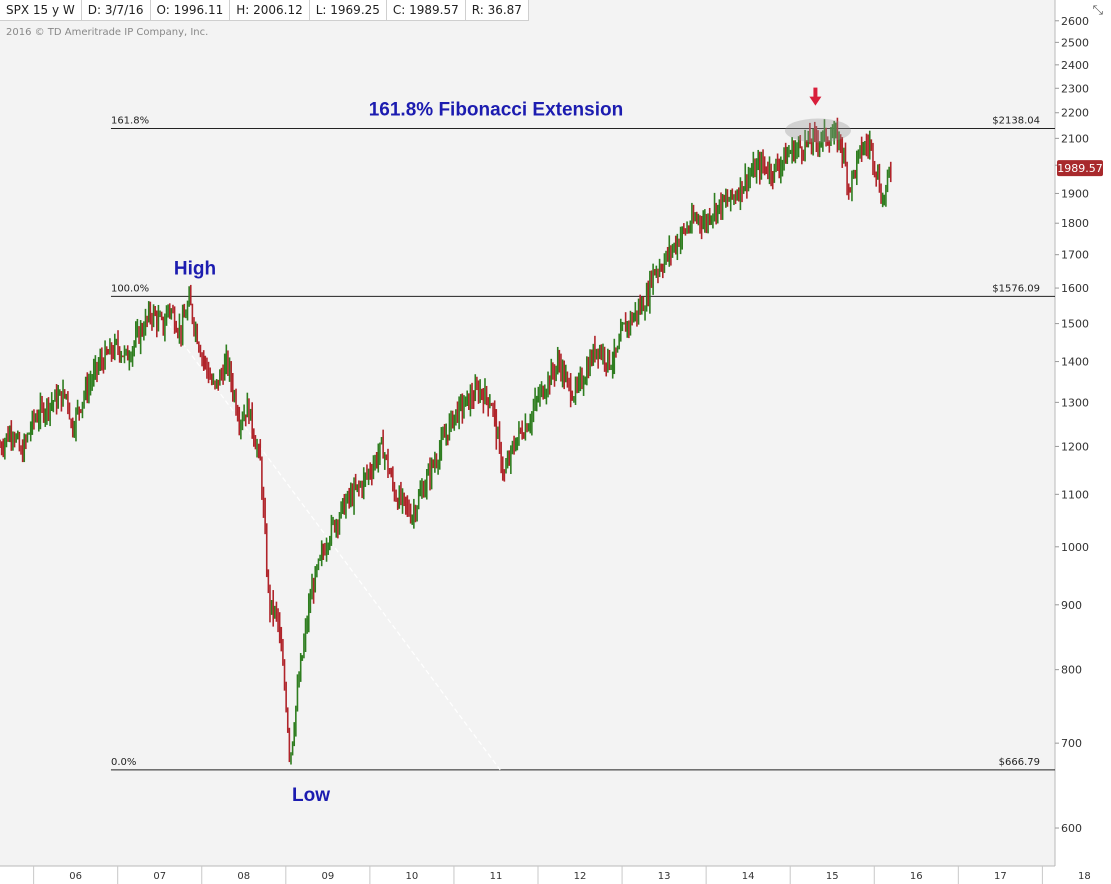 The width and height of the screenshot is (1111, 884). Describe the element at coordinates (123, 762) in the screenshot. I see `fib-level-percent: 0.0%` at that location.